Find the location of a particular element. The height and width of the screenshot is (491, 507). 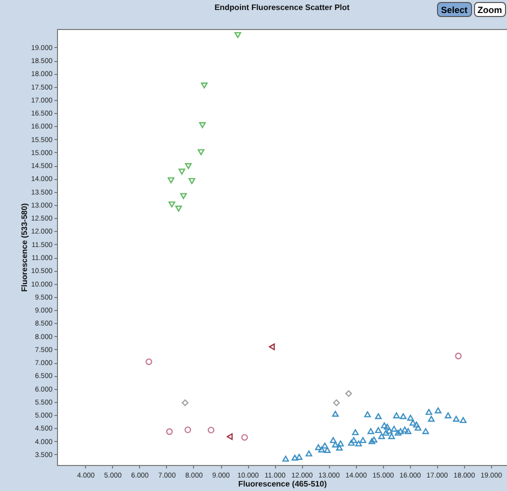

toolbar-button: Zoom is located at coordinates (490, 9).